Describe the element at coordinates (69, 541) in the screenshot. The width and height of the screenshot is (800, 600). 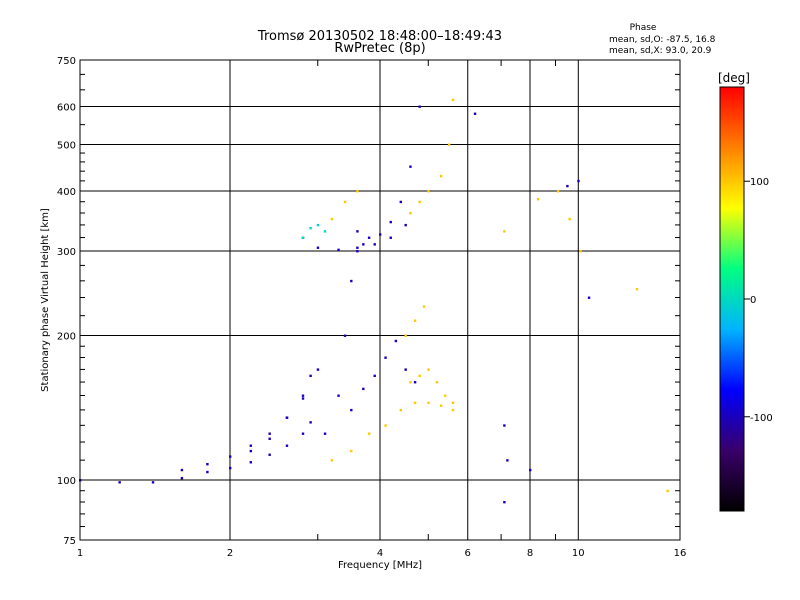
I see `y-tick-label: 75` at that location.